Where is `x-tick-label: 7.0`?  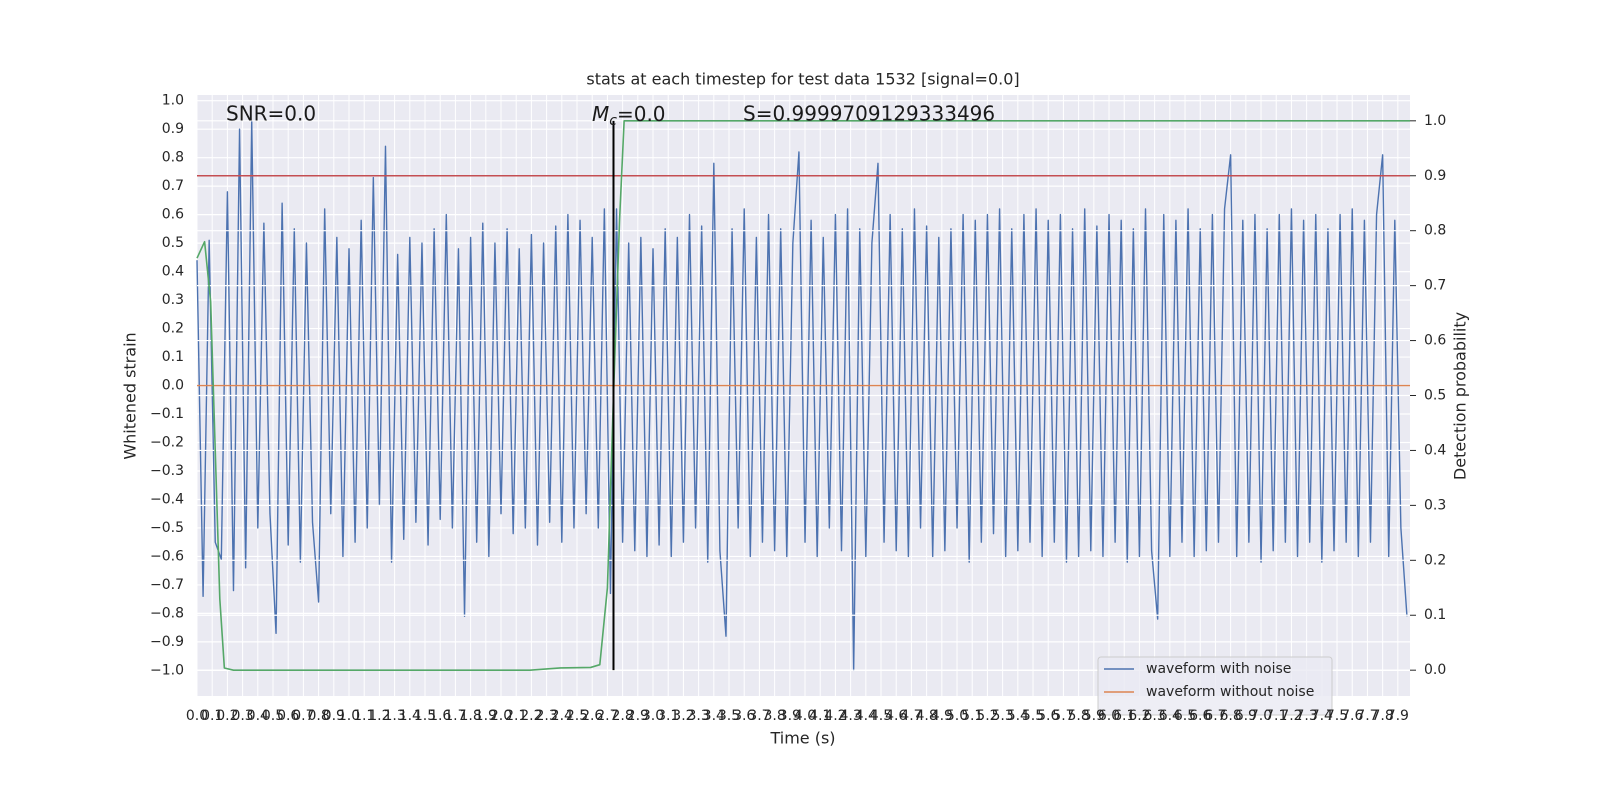
x-tick-label: 7.0 is located at coordinates (1261, 716).